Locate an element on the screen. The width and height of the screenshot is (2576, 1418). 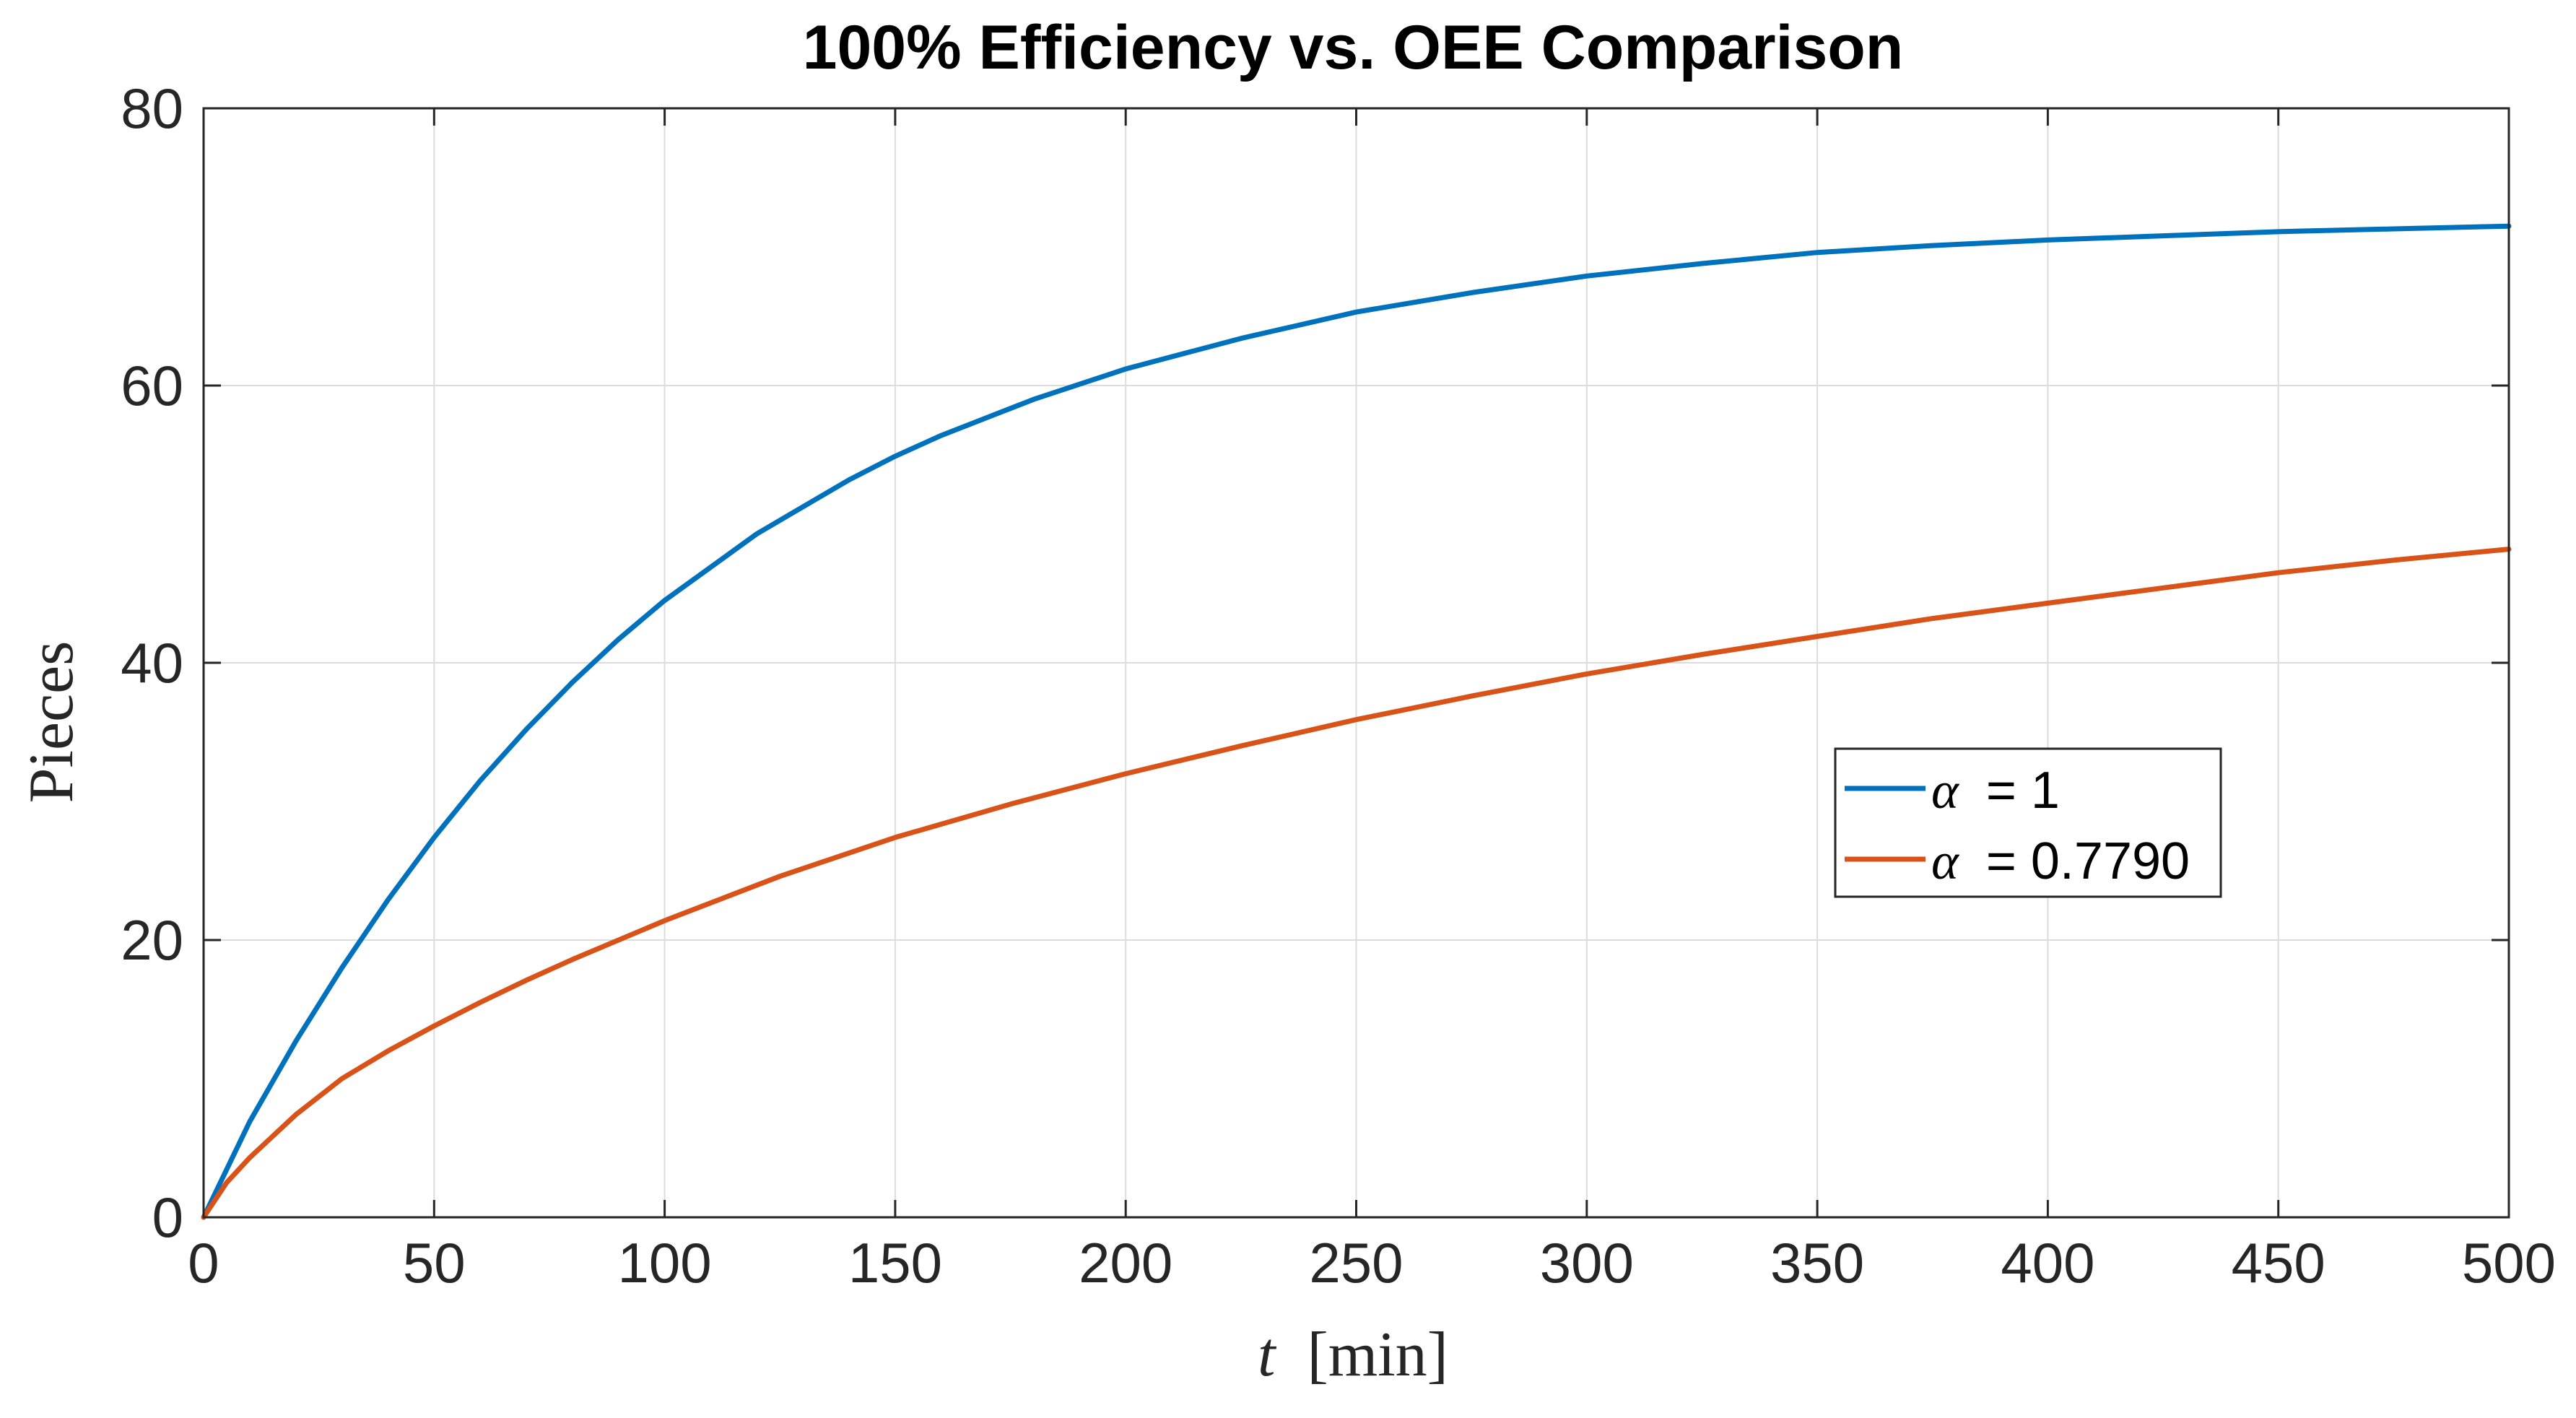
y-tick-label: 0 is located at coordinates (167, 1217).